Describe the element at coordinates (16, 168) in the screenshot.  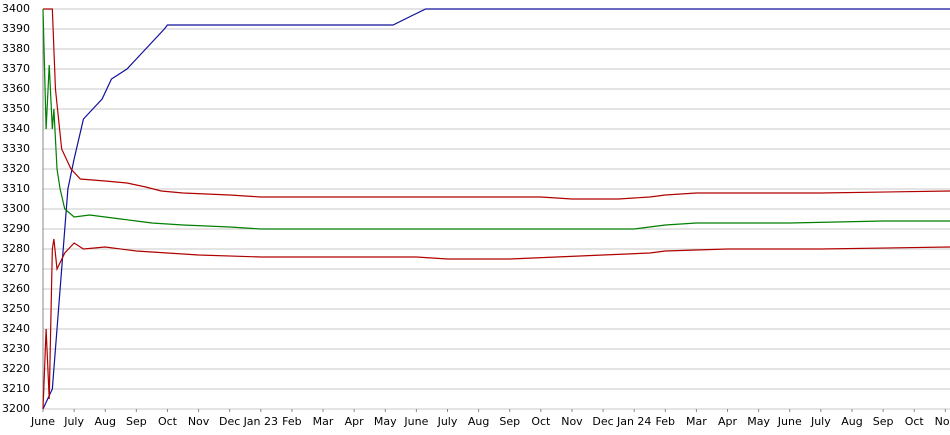
I see `y-tick-label: 3320` at that location.